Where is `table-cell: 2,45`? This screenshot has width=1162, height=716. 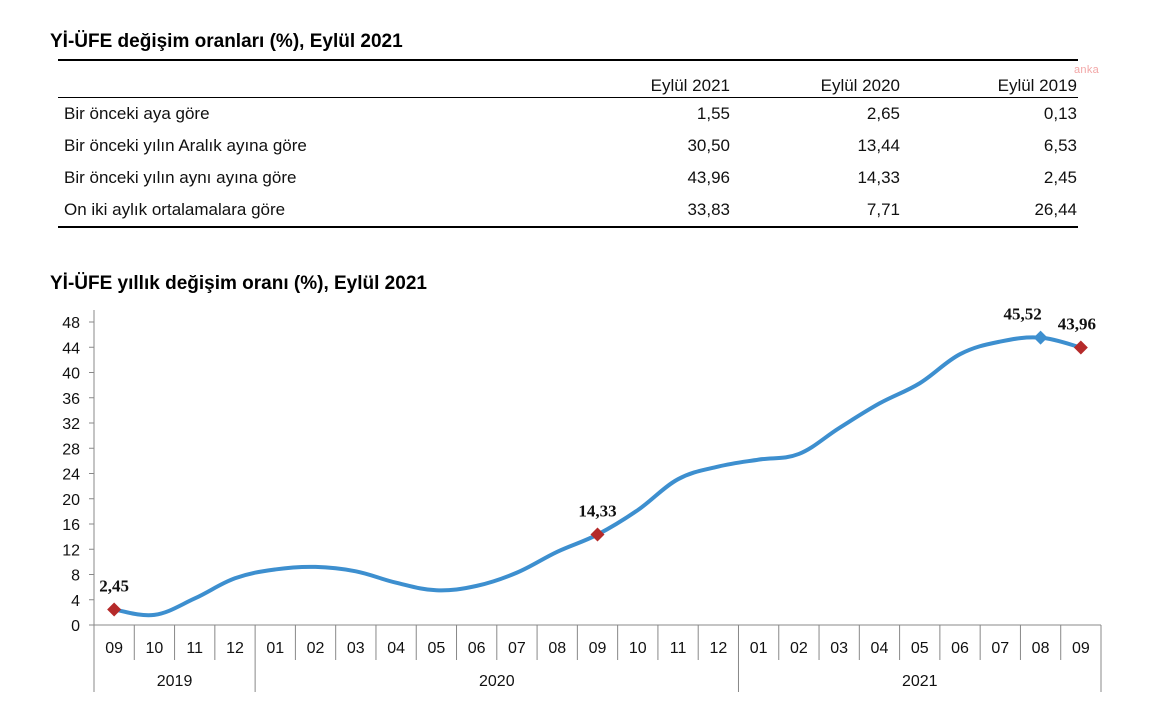 table-cell: 2,45 is located at coordinates (1060, 177).